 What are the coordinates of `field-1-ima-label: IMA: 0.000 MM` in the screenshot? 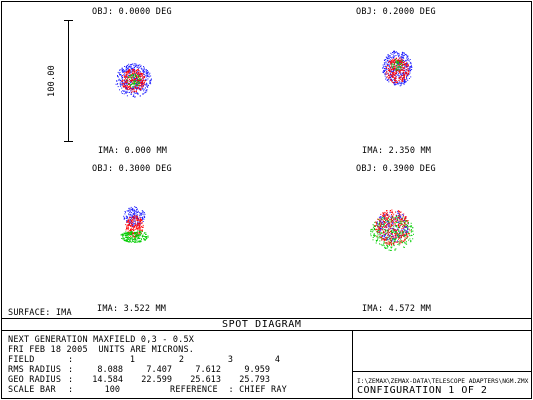 It's located at (133, 151).